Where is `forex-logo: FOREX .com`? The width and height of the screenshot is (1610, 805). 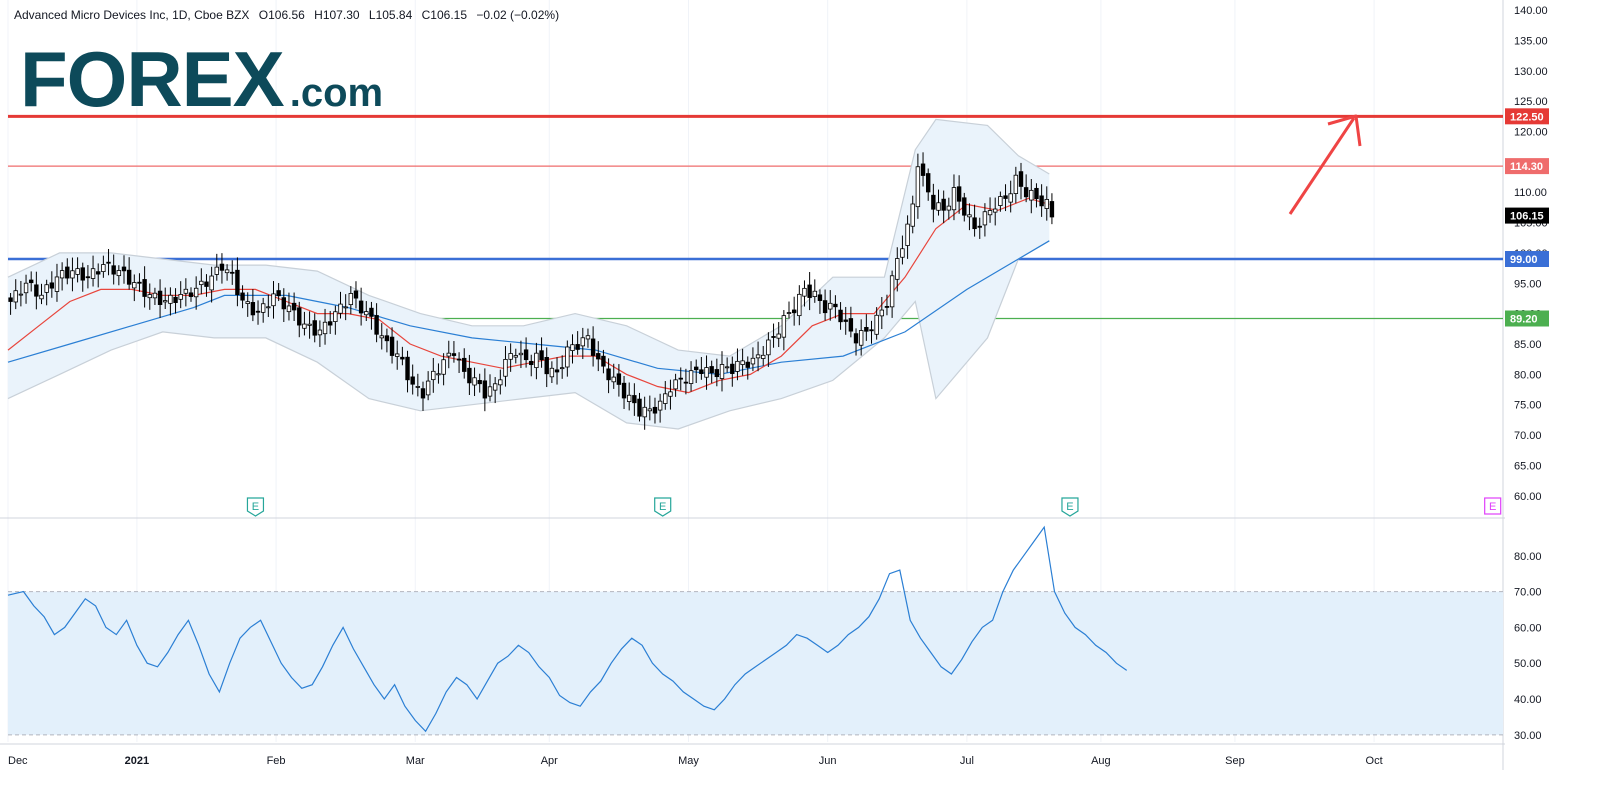 forex-logo: FOREX .com is located at coordinates (201, 79).